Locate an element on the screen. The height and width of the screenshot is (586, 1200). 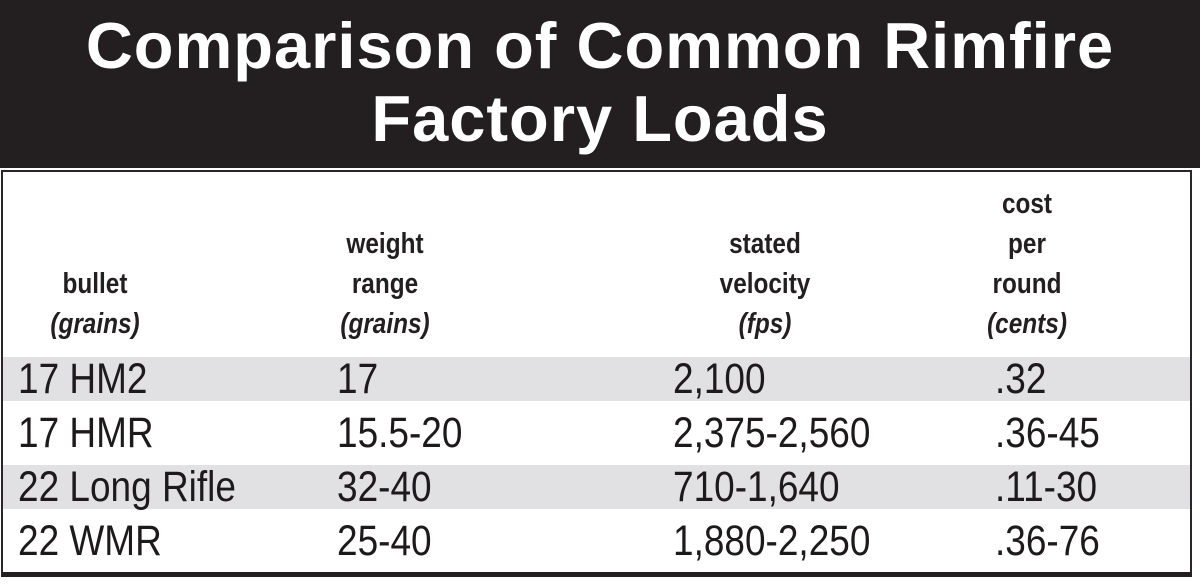
cell-cost-per-round: .11-30 is located at coordinates (1046, 487).